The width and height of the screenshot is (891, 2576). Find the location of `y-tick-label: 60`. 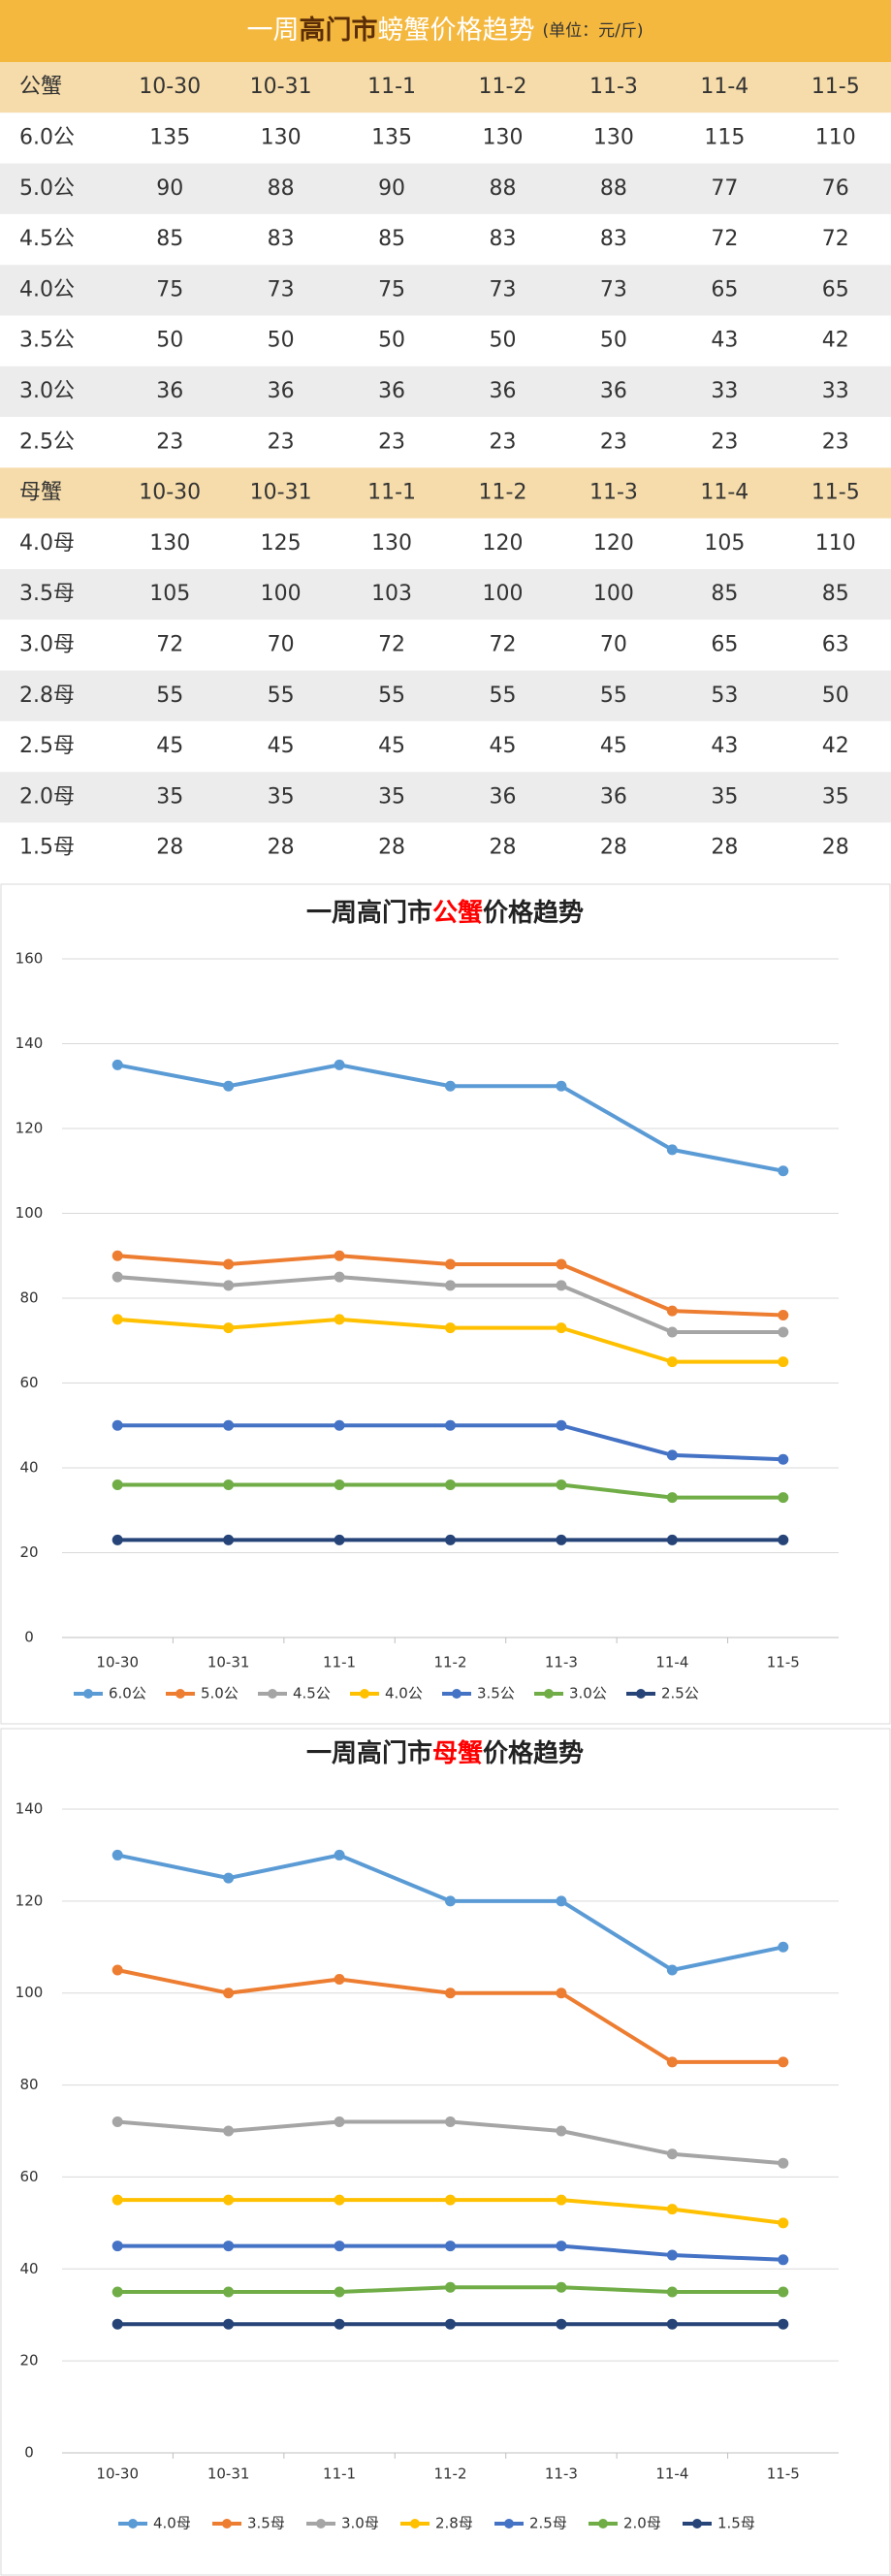

y-tick-label: 60 is located at coordinates (28, 1382).